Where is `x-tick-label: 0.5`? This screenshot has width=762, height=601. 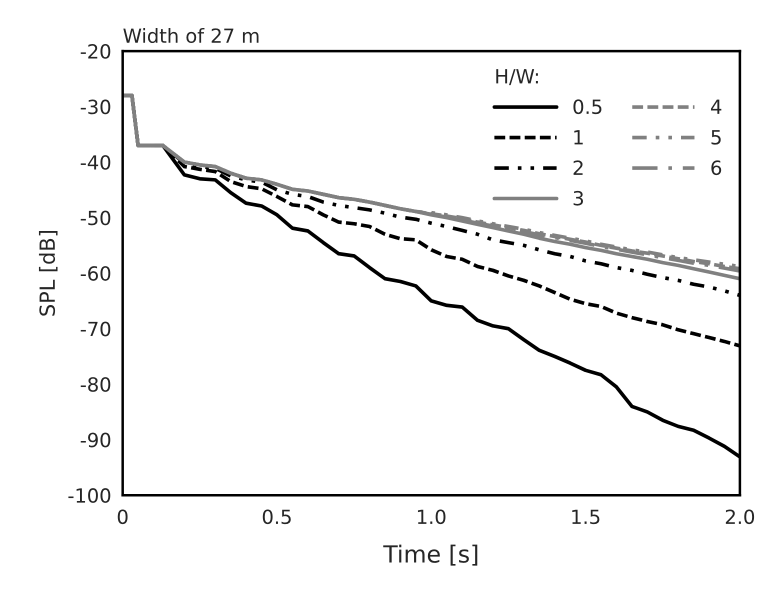 x-tick-label: 0.5 is located at coordinates (276, 516).